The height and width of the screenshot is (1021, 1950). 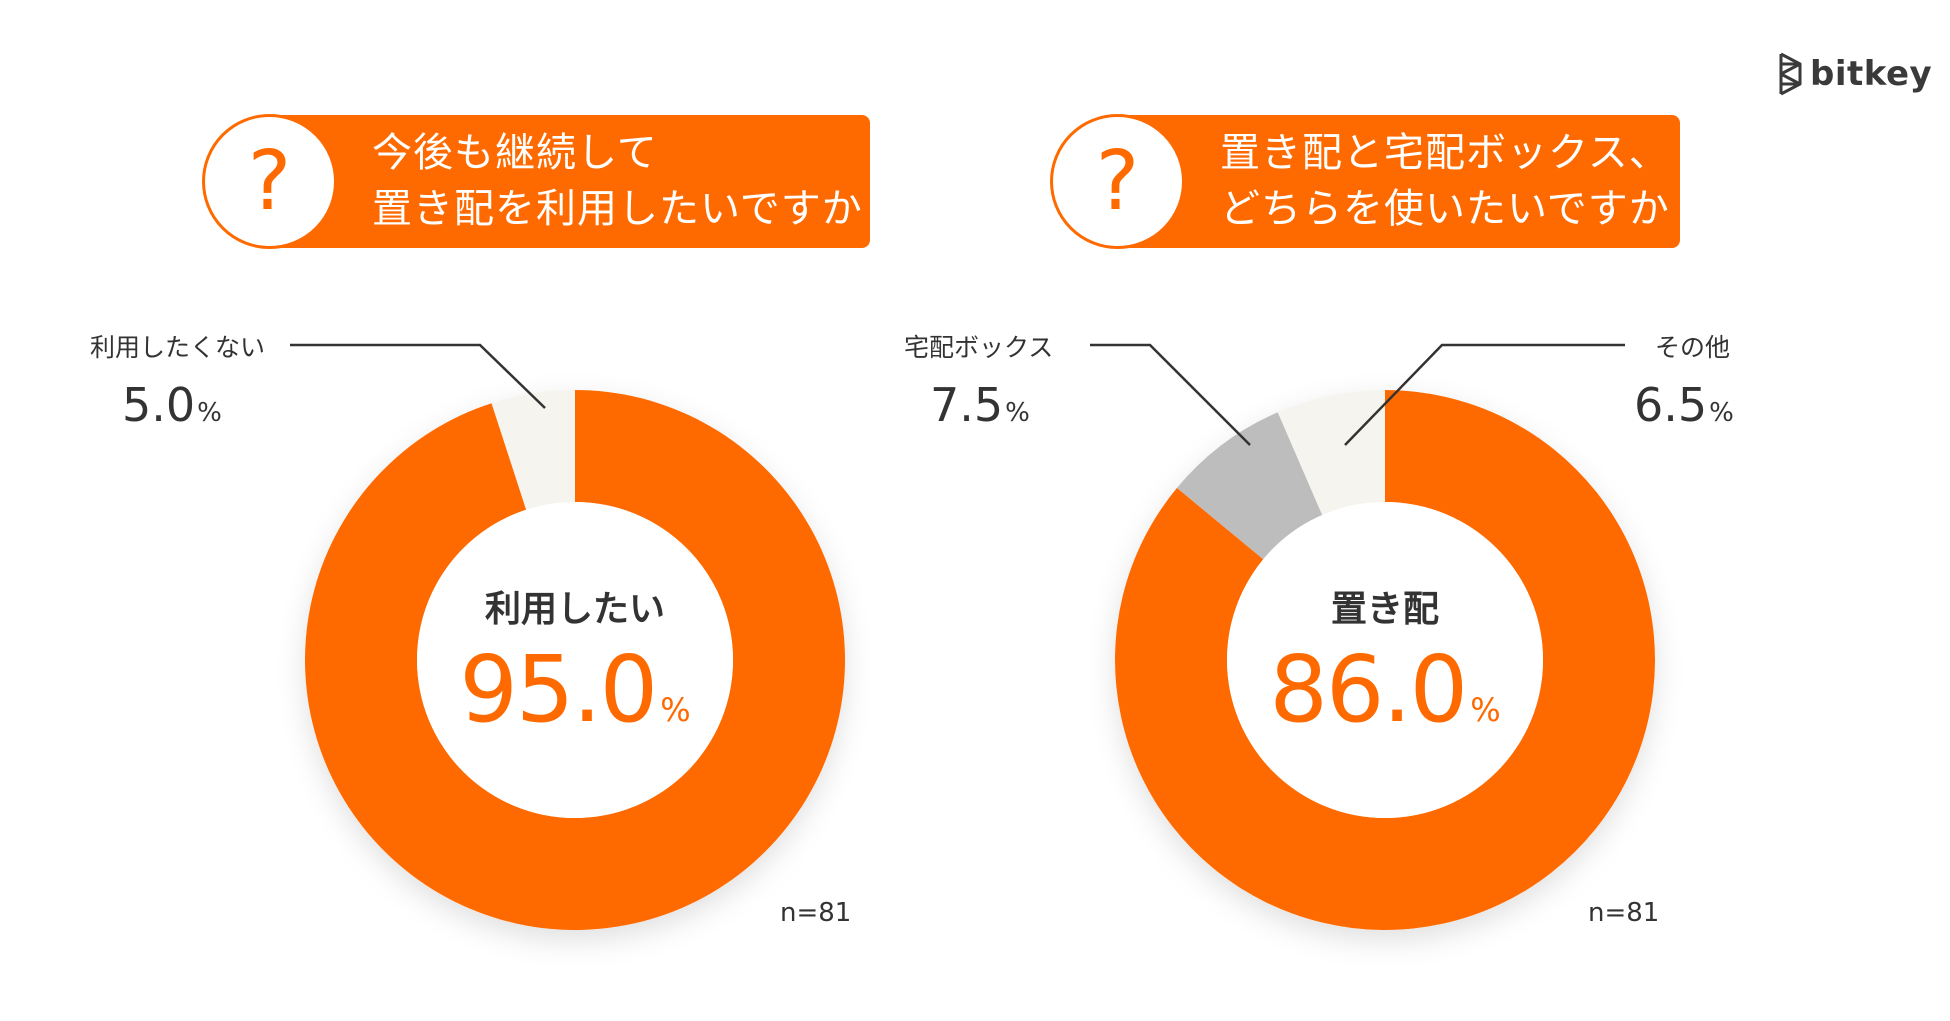 I want to click on question-banner-2: ? 置き配と宅配ボックス、 どちらを使いたいですか, so click(x=1365, y=181).